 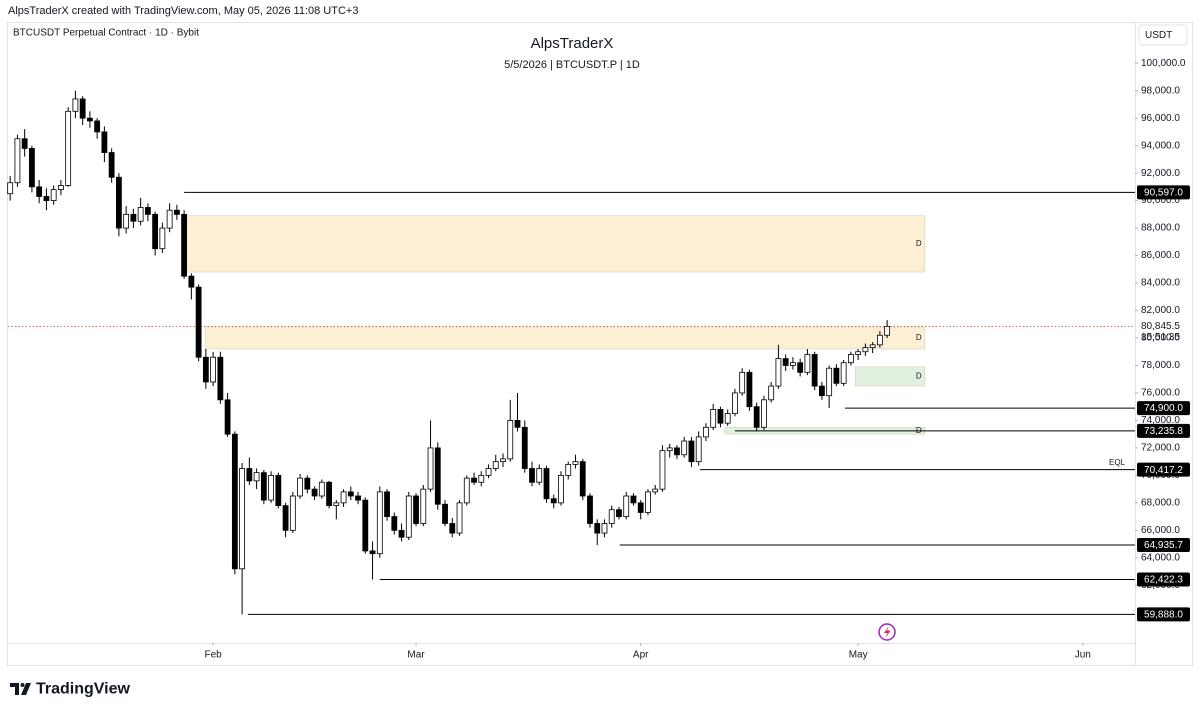 What do you see at coordinates (572, 65) in the screenshot?
I see `chart-subtitle: 5/5/2026 | BTCUSDT.P | 1D` at bounding box center [572, 65].